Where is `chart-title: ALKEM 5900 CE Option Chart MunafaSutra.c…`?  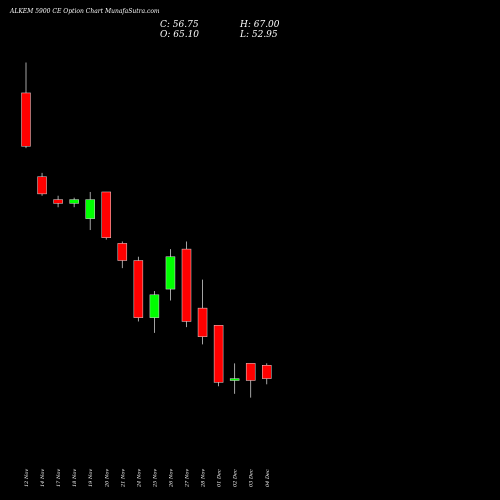
chart-title: ALKEM 5900 CE Option Chart MunafaSutra.c… is located at coordinates (85, 11).